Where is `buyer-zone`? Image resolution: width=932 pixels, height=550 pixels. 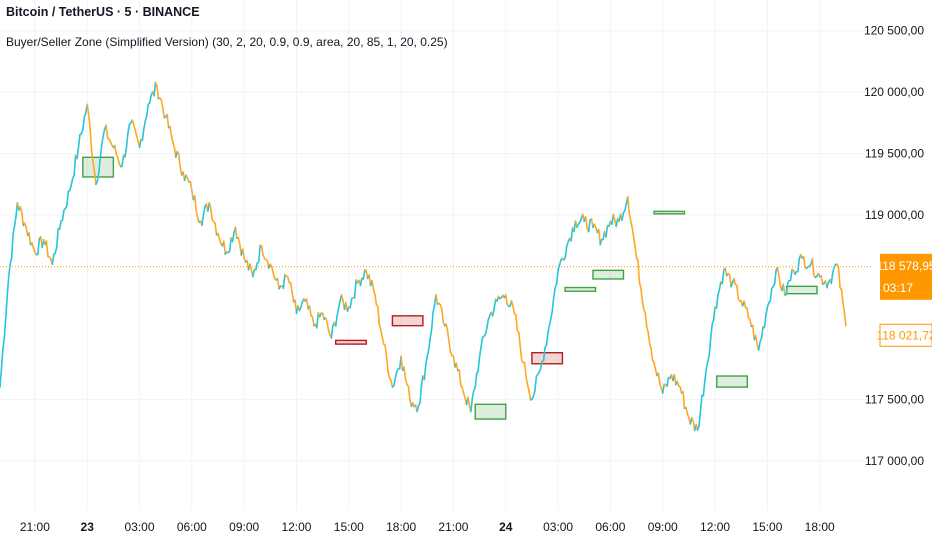 buyer-zone is located at coordinates (580, 289).